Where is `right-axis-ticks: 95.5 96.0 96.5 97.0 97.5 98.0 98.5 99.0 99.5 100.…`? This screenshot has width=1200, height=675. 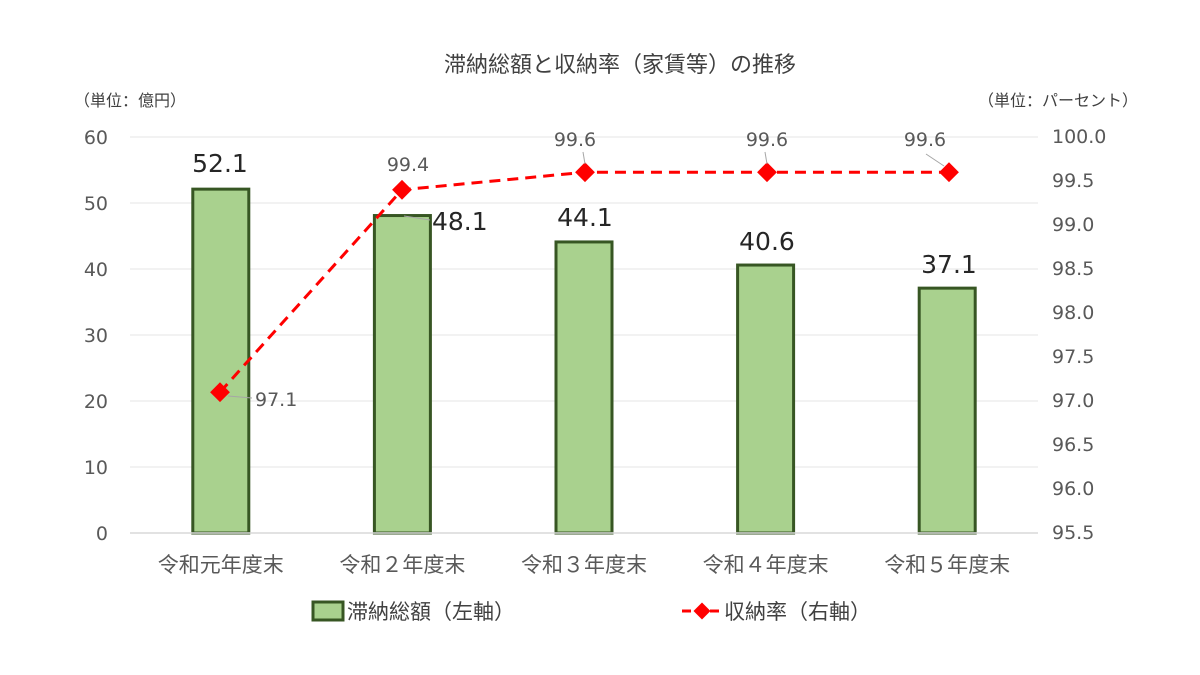
right-axis-ticks: 95.5 96.0 96.5 97.0 97.5 98.0 98.5 99.0 99.5 100.… is located at coordinates (1079, 335).